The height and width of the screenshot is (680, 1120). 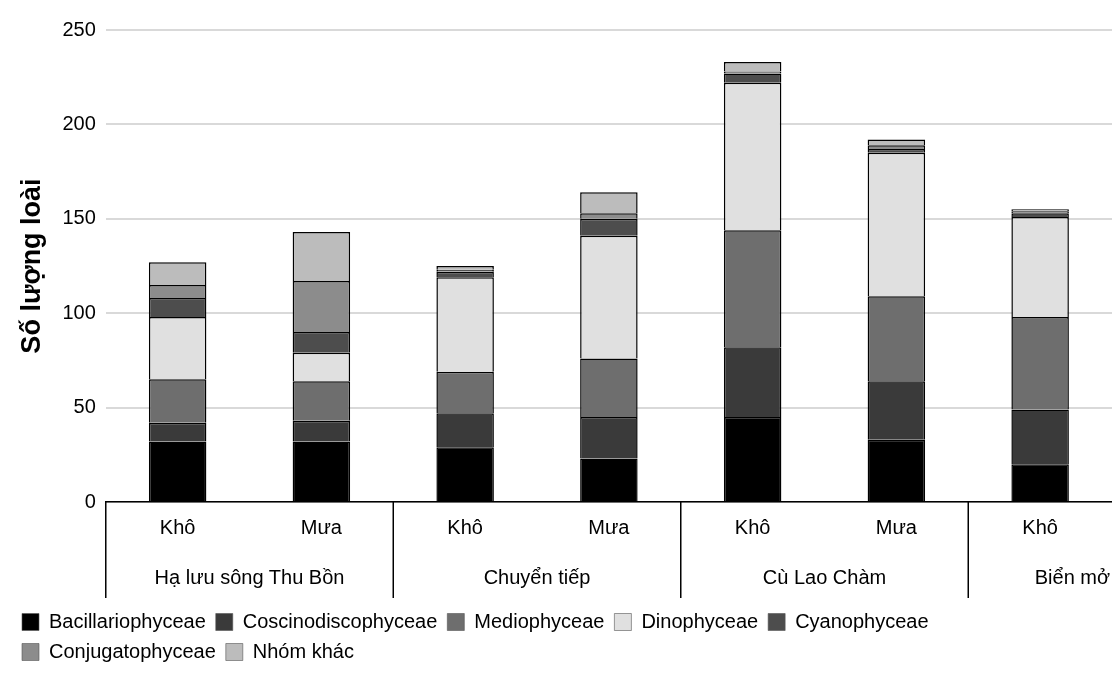 What do you see at coordinates (539, 620) in the screenshot?
I see `legend-label: Mediophyceae` at bounding box center [539, 620].